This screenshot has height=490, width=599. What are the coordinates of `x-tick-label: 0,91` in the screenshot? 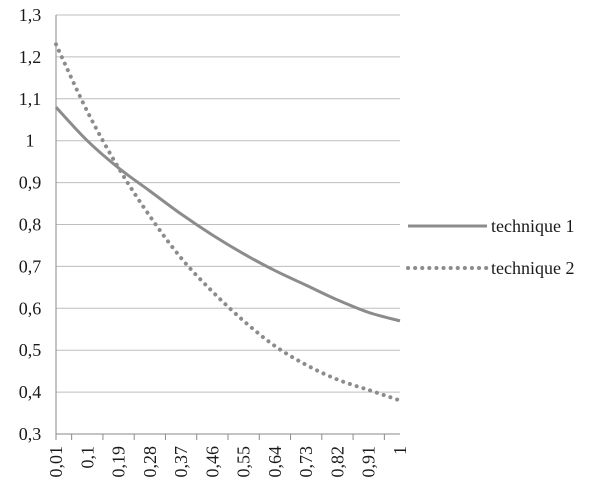 It's located at (369, 462).